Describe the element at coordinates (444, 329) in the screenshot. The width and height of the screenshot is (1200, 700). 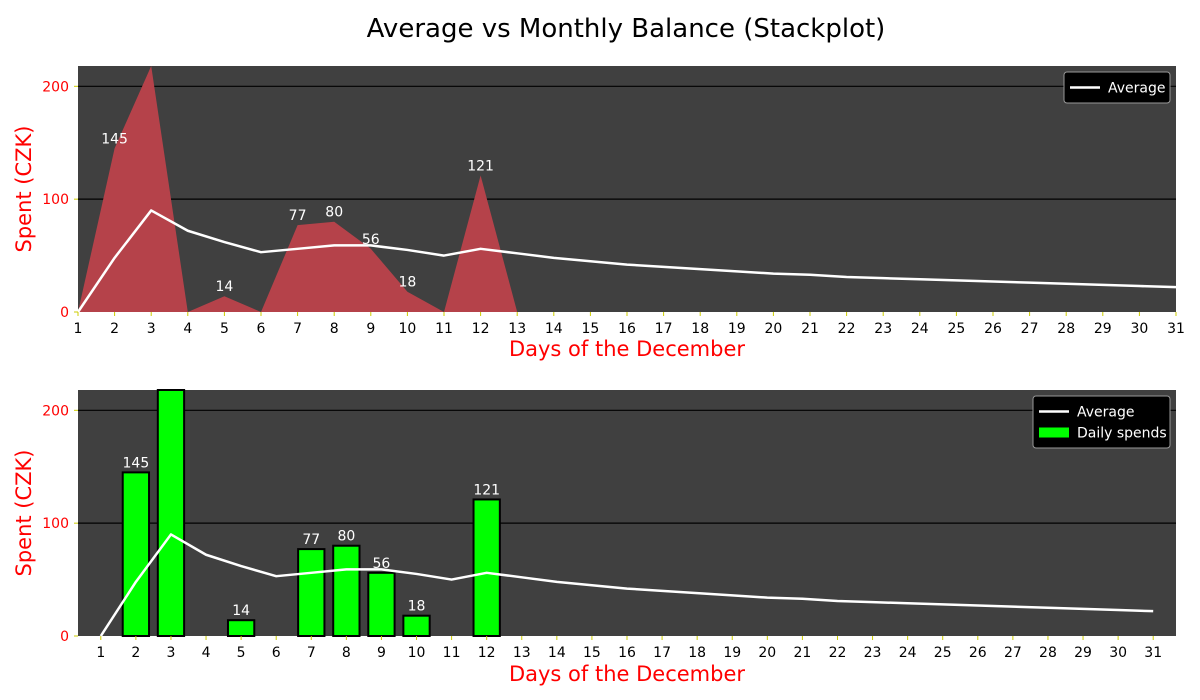
I see `x-tick-label: 11` at that location.